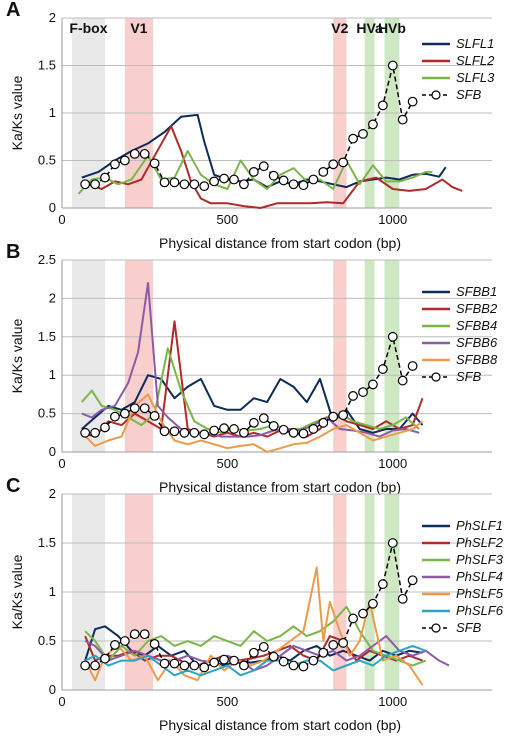 The image size is (520, 740). Describe the element at coordinates (339, 28) in the screenshot. I see `region-label: V2` at that location.